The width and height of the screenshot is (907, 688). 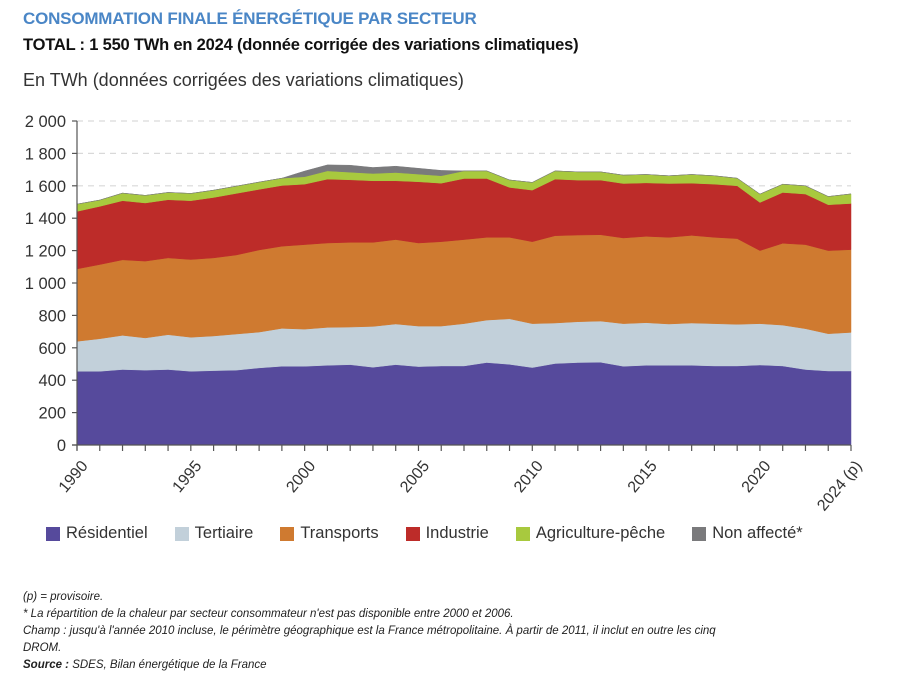 What do you see at coordinates (52, 414) in the screenshot?
I see `y-tick-label: 200` at bounding box center [52, 414].